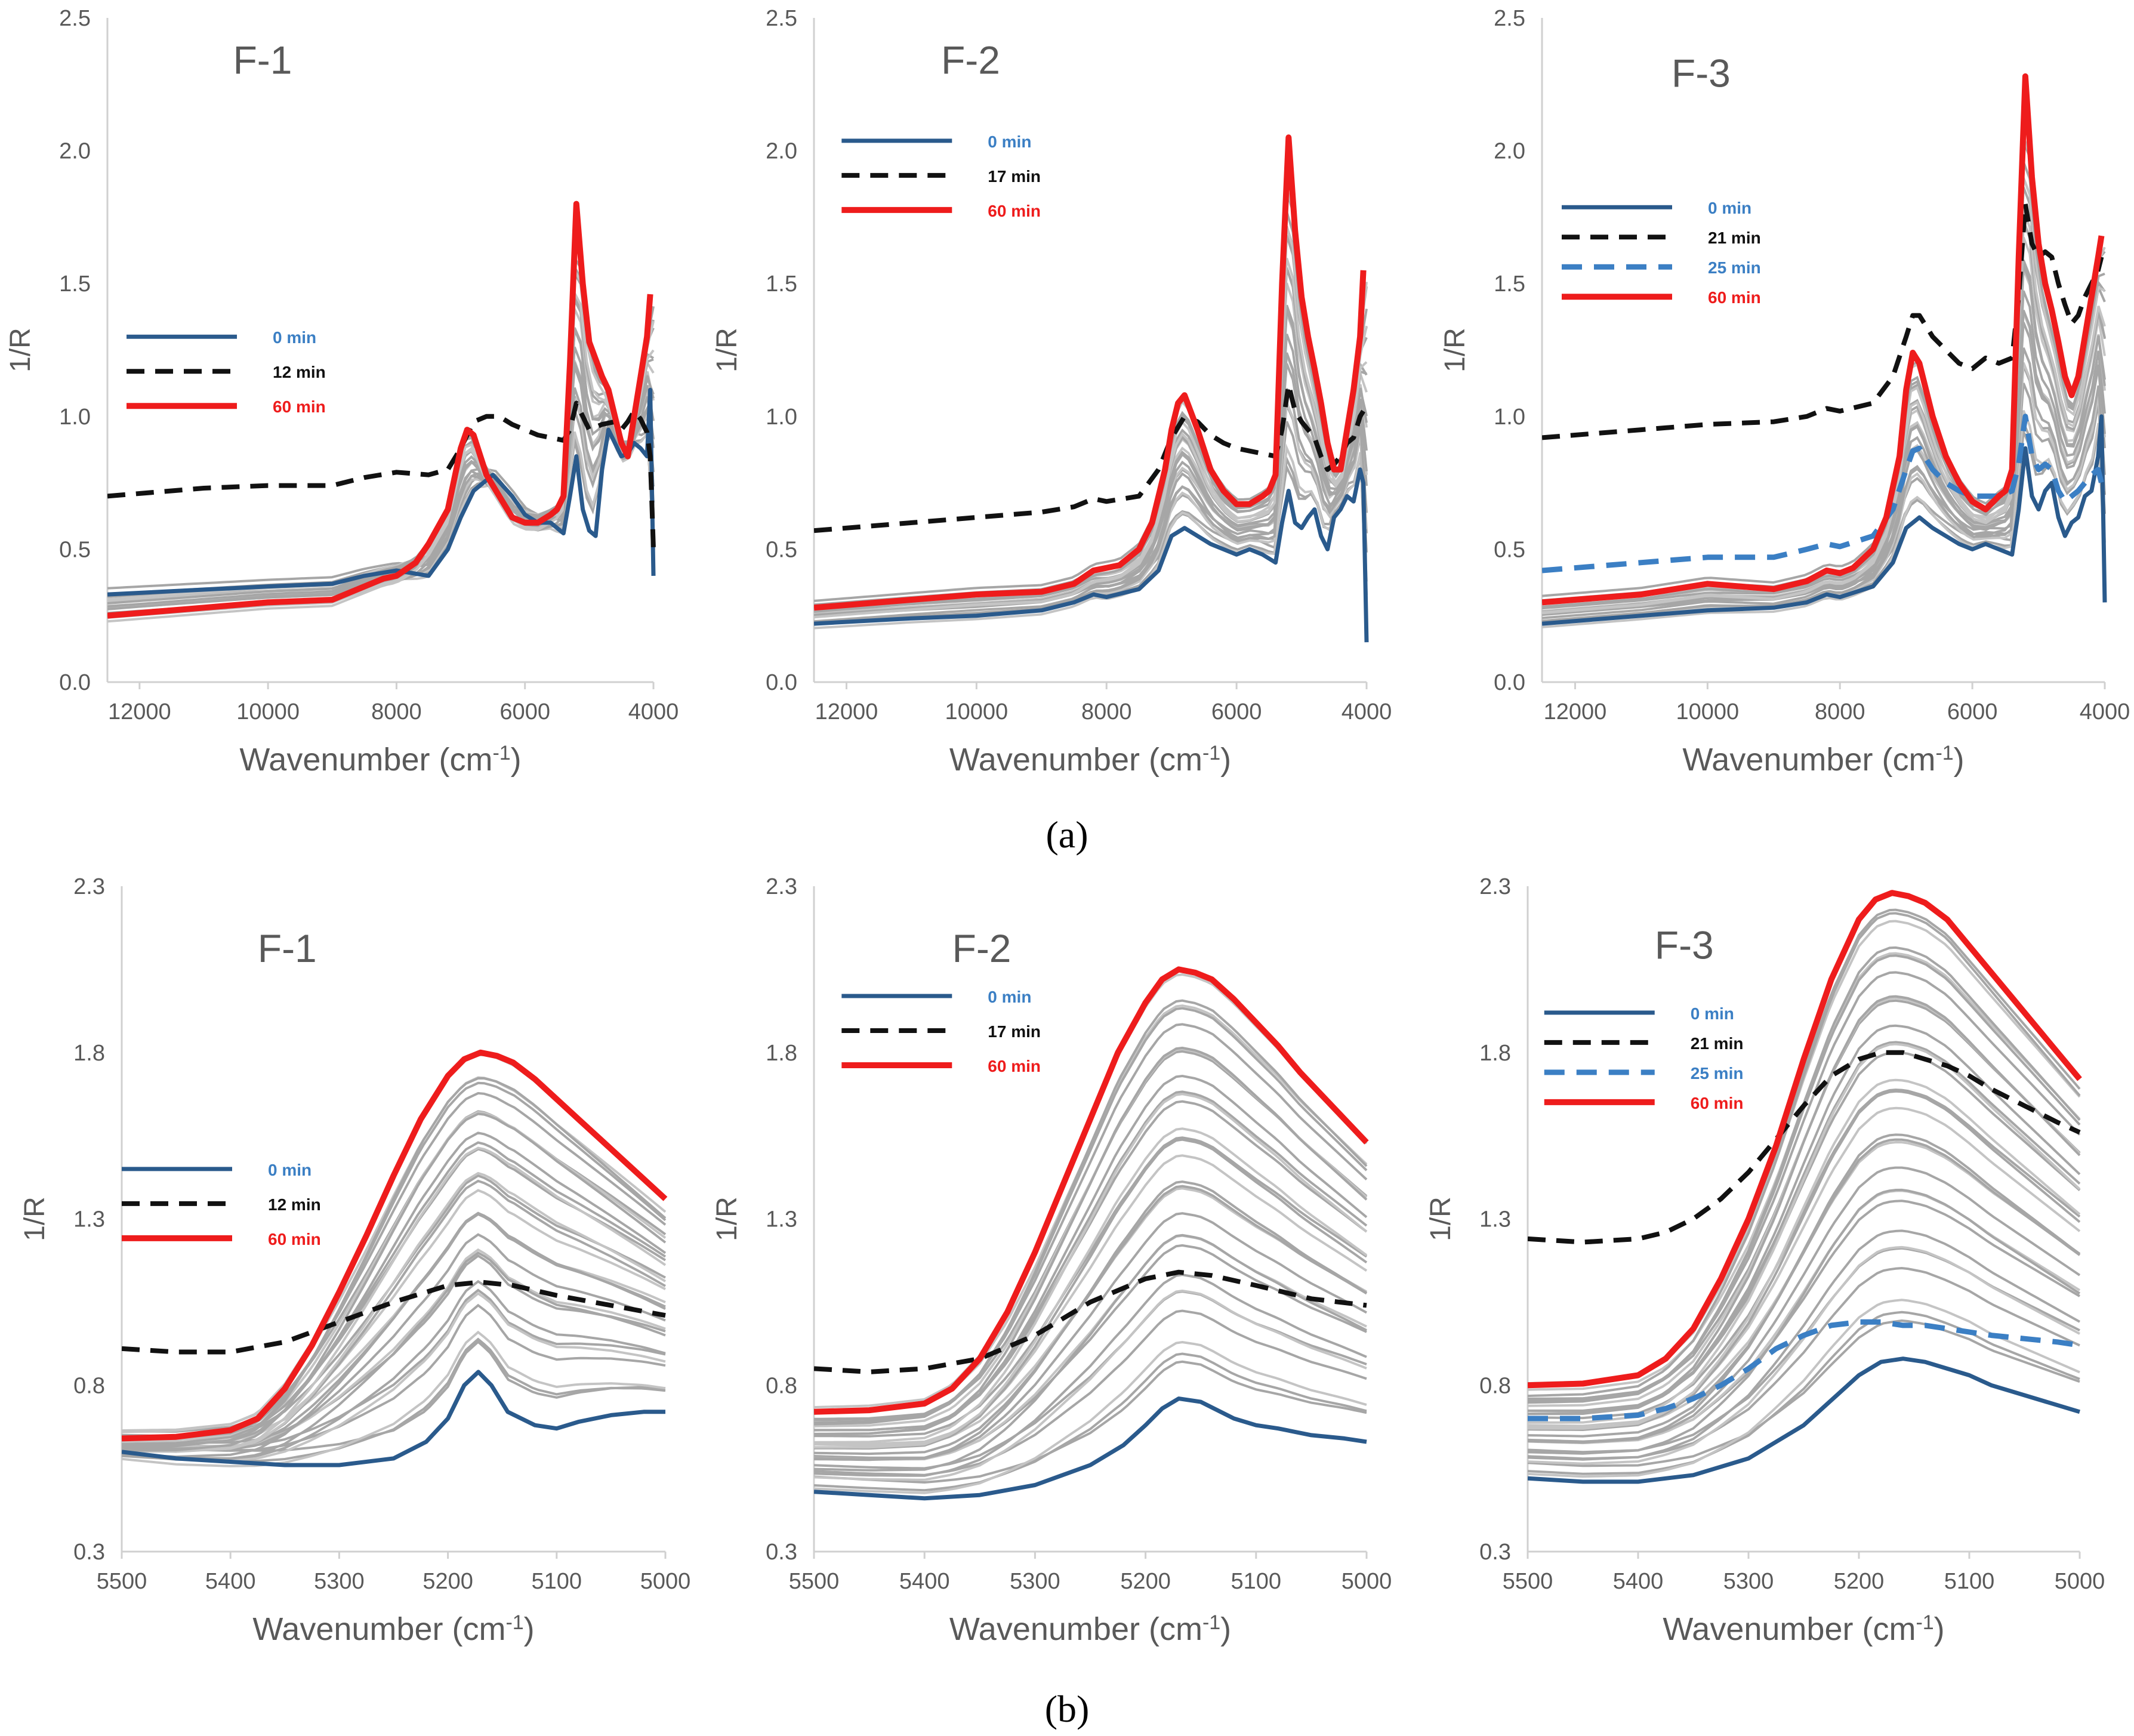 This screenshot has height=1736, width=2134. Describe the element at coordinates (287, 948) in the screenshot. I see `chart-title: F-1` at that location.